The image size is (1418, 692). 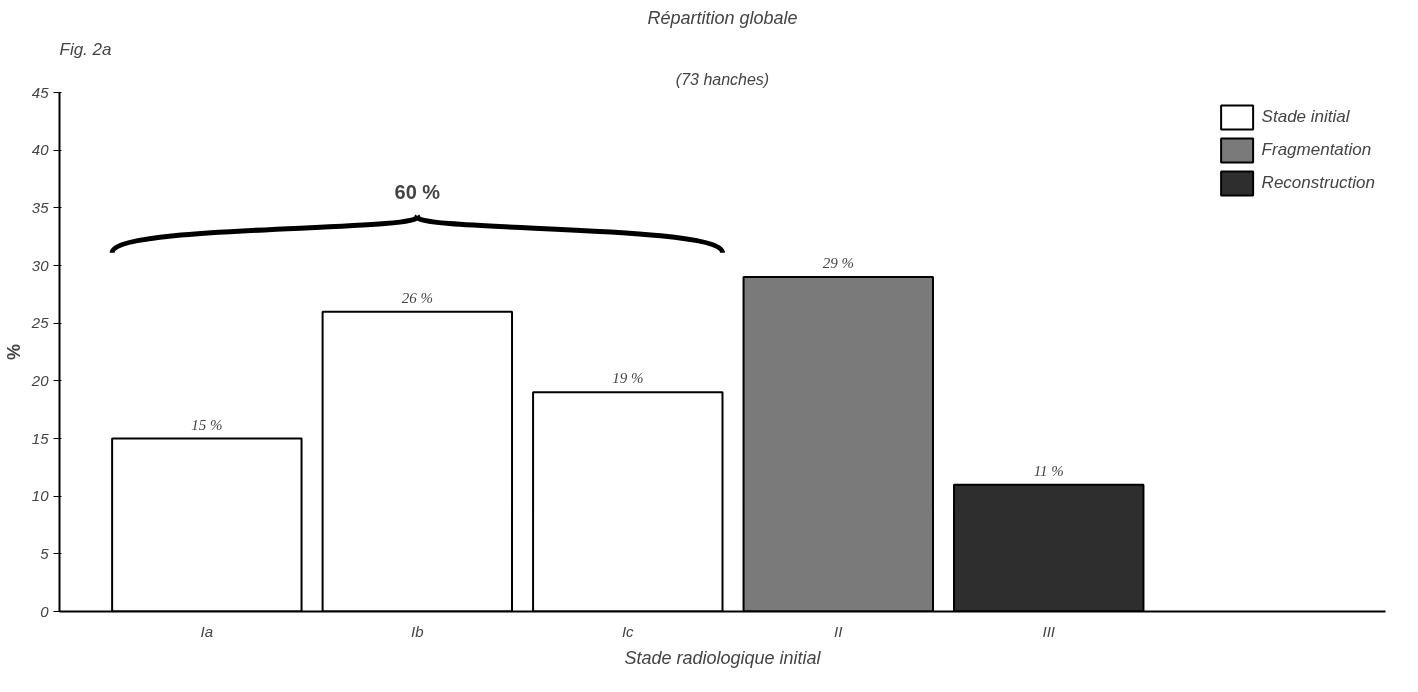 I want to click on y-axis-title: %, so click(x=13, y=351).